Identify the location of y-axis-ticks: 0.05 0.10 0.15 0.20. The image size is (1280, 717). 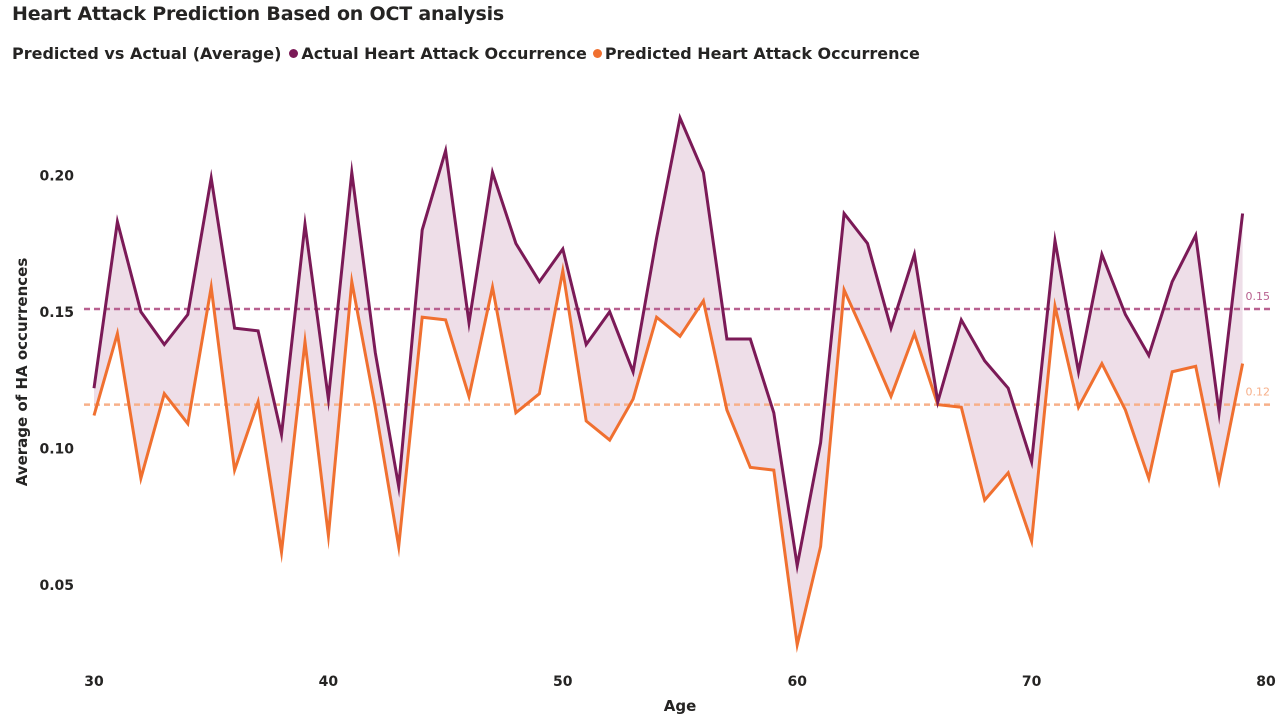
(56, 381).